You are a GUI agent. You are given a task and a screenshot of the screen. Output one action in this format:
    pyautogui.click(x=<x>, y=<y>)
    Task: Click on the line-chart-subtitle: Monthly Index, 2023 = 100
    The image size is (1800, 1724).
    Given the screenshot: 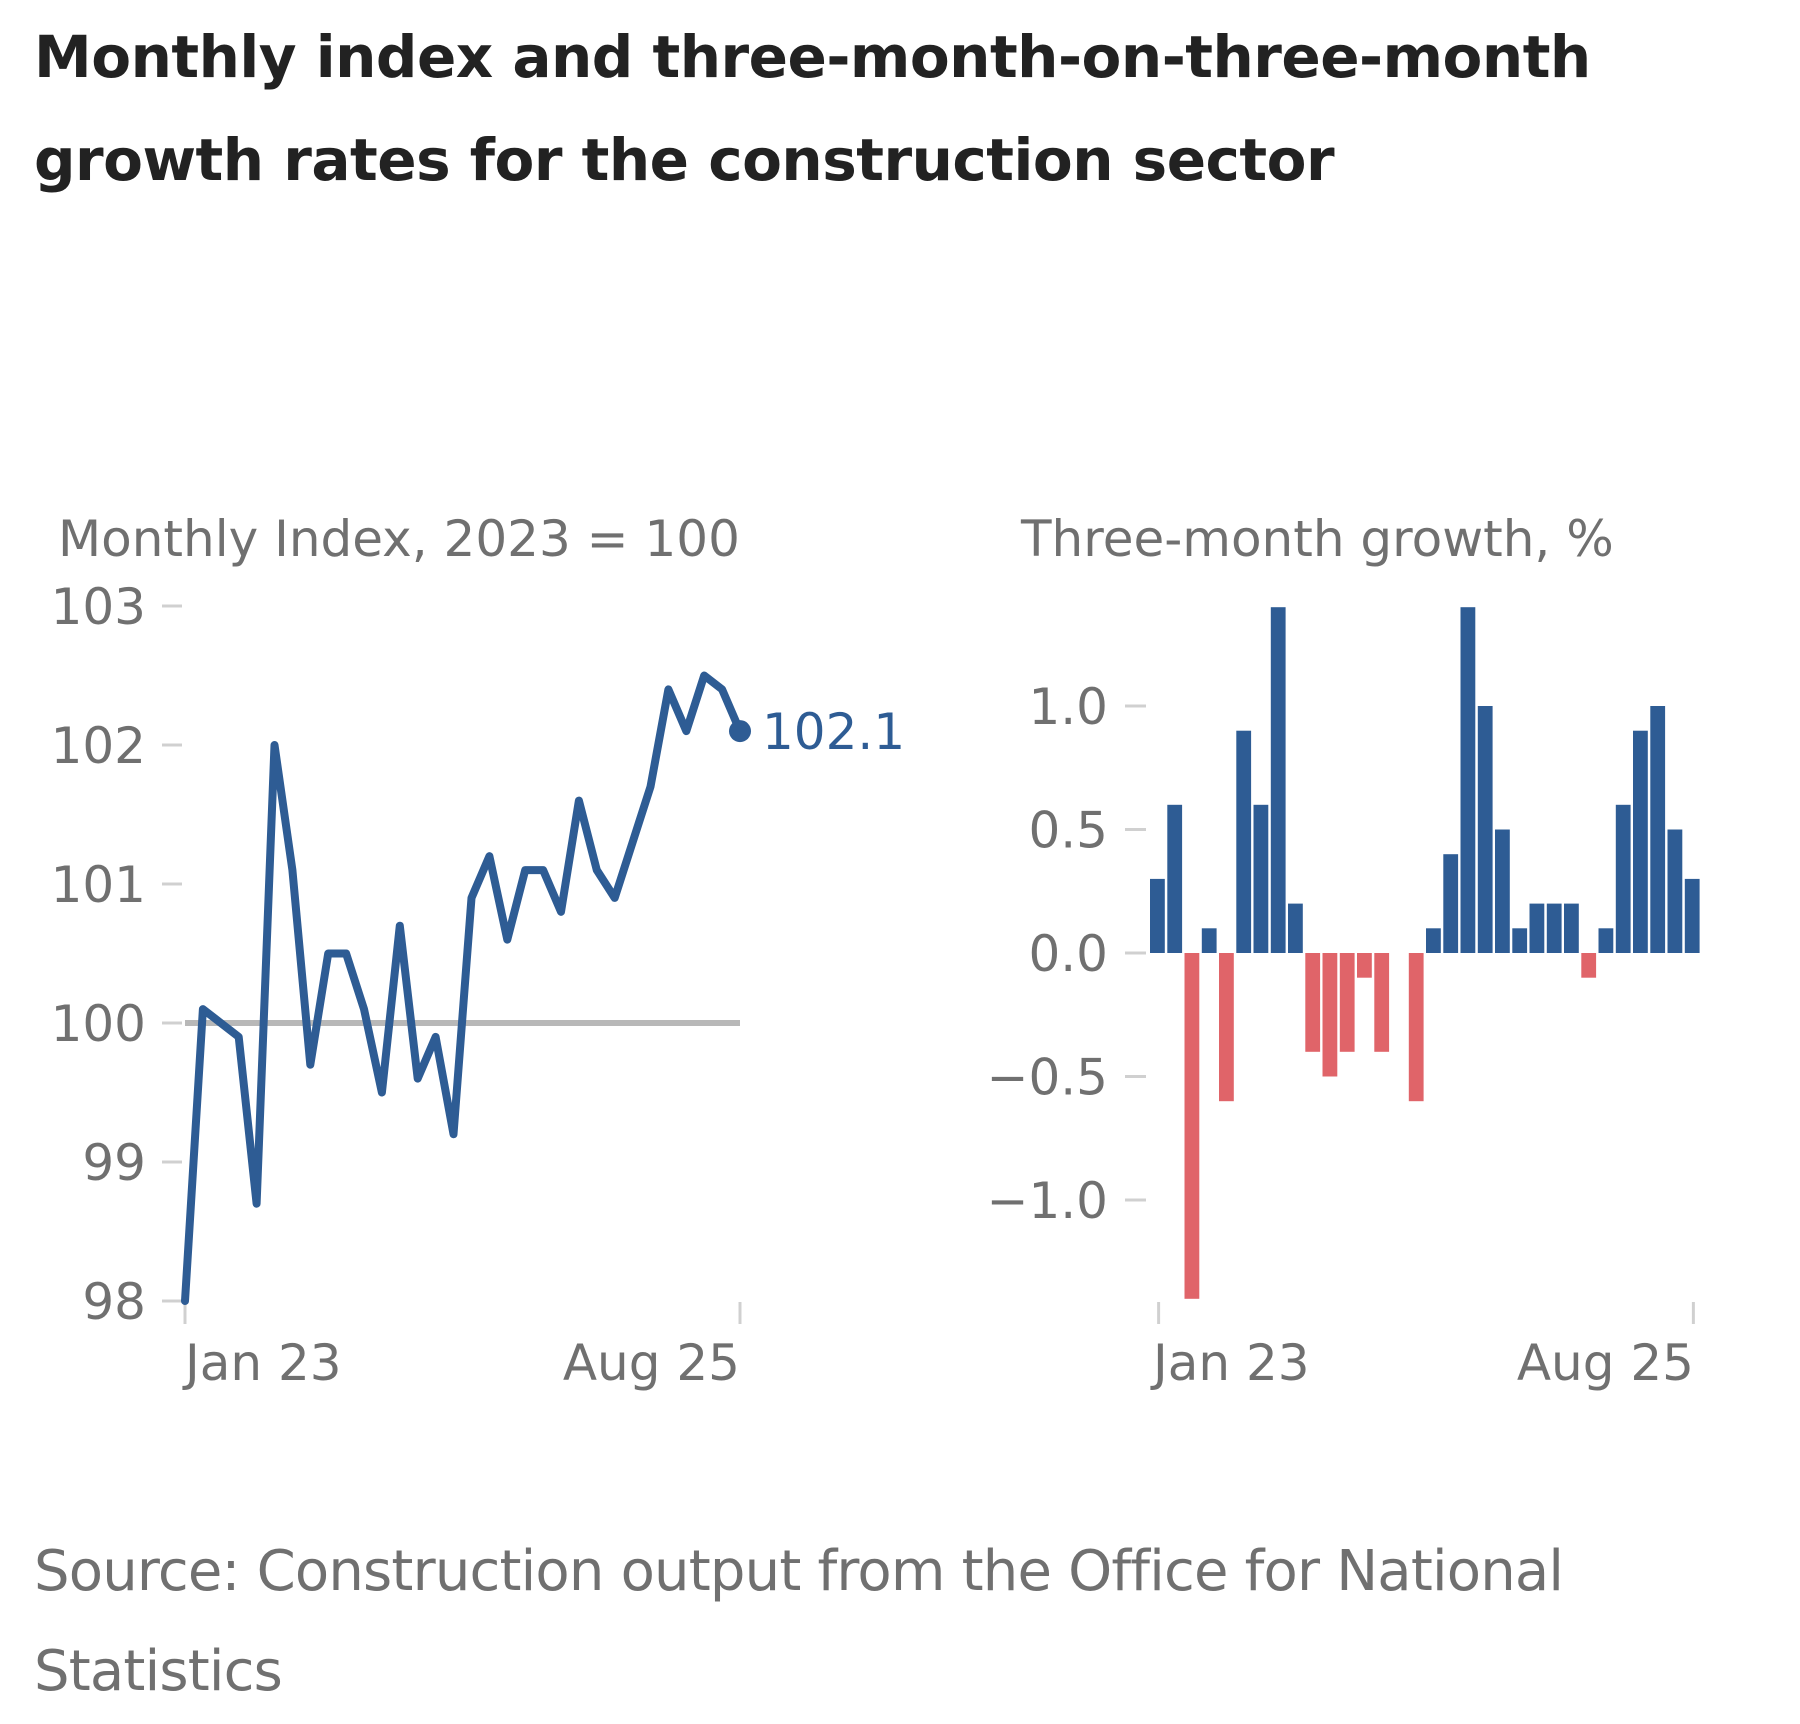 What is the action you would take?
    pyautogui.click(x=399, y=539)
    